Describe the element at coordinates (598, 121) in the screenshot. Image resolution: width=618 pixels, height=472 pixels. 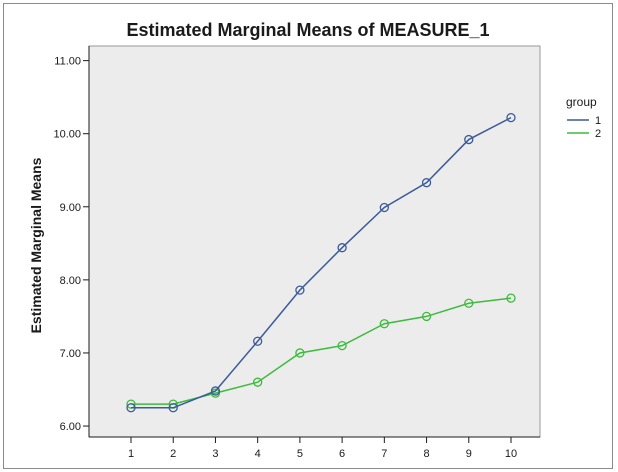
I see `legend-label-1: 1` at that location.